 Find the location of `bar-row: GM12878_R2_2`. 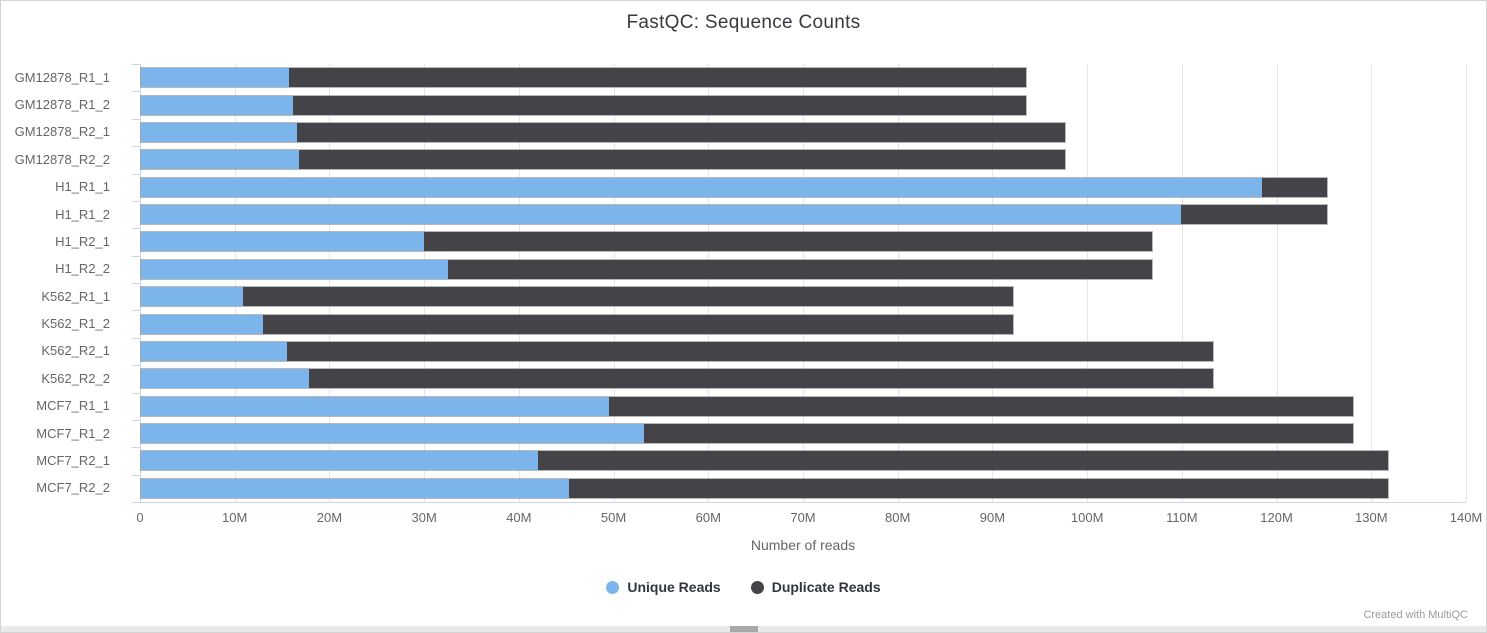

bar-row: GM12878_R2_2 is located at coordinates (740, 160).